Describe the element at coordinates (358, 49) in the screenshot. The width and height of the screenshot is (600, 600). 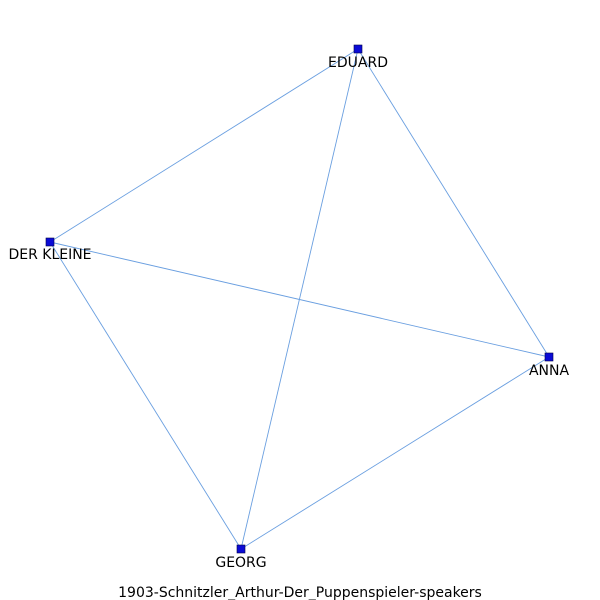
I see `node-eduard` at that location.